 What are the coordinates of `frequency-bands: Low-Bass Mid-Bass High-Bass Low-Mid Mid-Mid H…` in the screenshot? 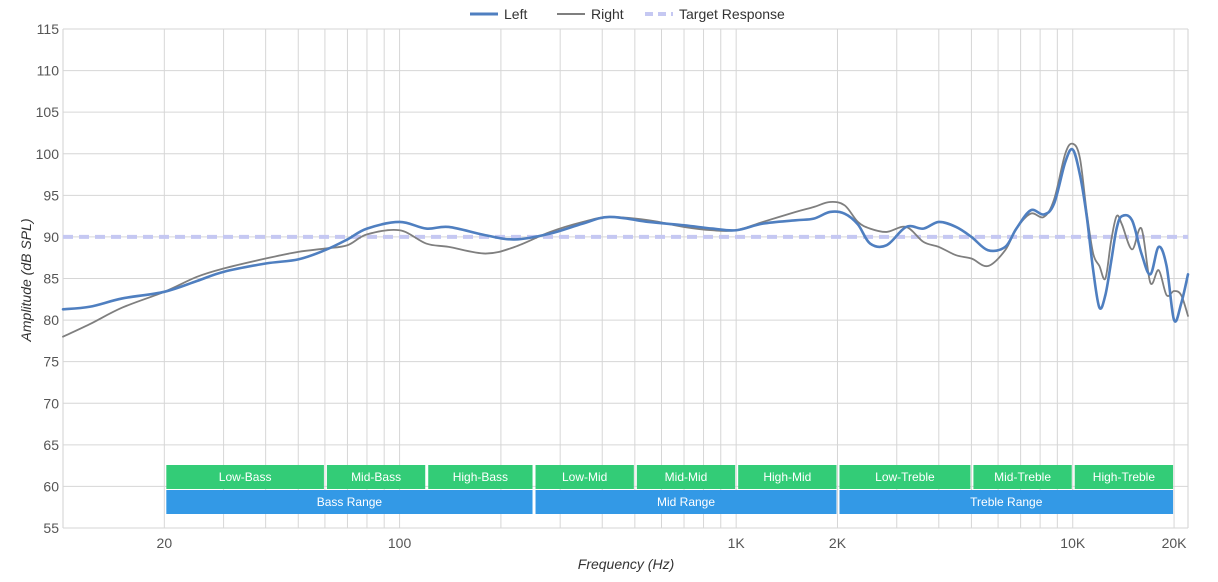 It's located at (670, 489).